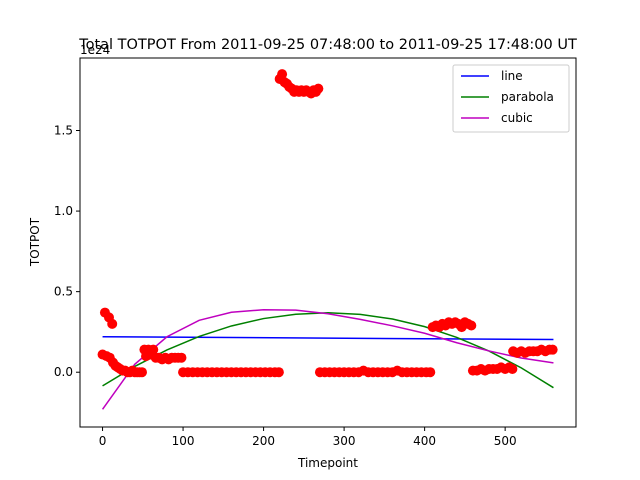 The width and height of the screenshot is (640, 480). Describe the element at coordinates (63, 131) in the screenshot. I see `y-tick-label: 1.5` at that location.